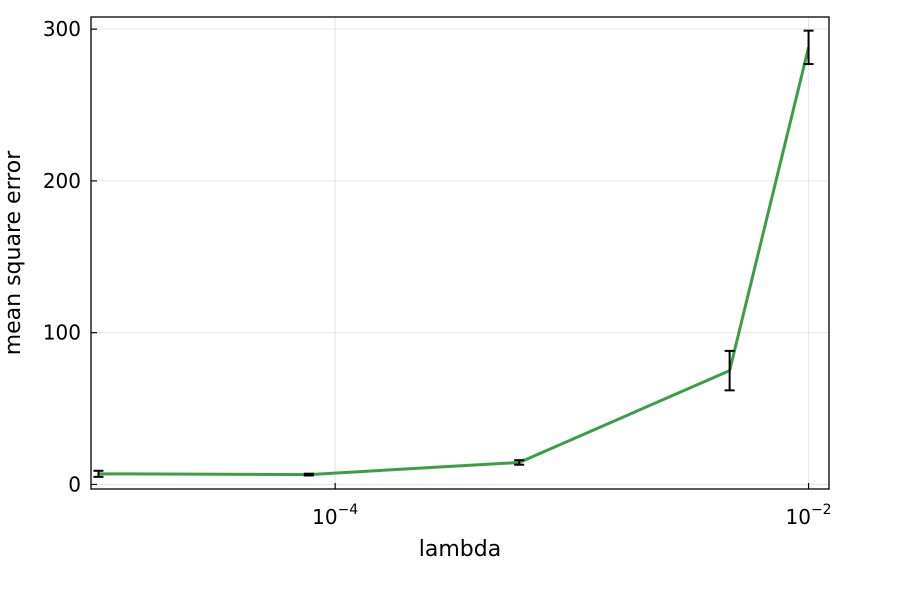 This screenshot has width=900, height=600. What do you see at coordinates (460, 549) in the screenshot?
I see `x-axis-label: lambda` at bounding box center [460, 549].